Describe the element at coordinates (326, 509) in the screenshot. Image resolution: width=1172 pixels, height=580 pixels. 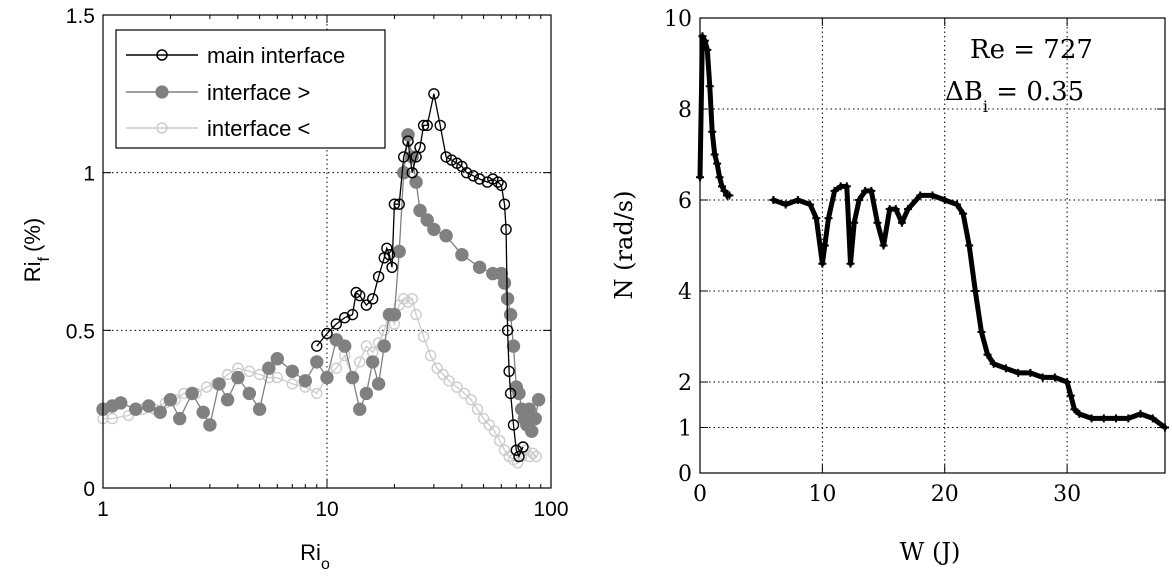
I see `x-tick-label: 10` at that location.